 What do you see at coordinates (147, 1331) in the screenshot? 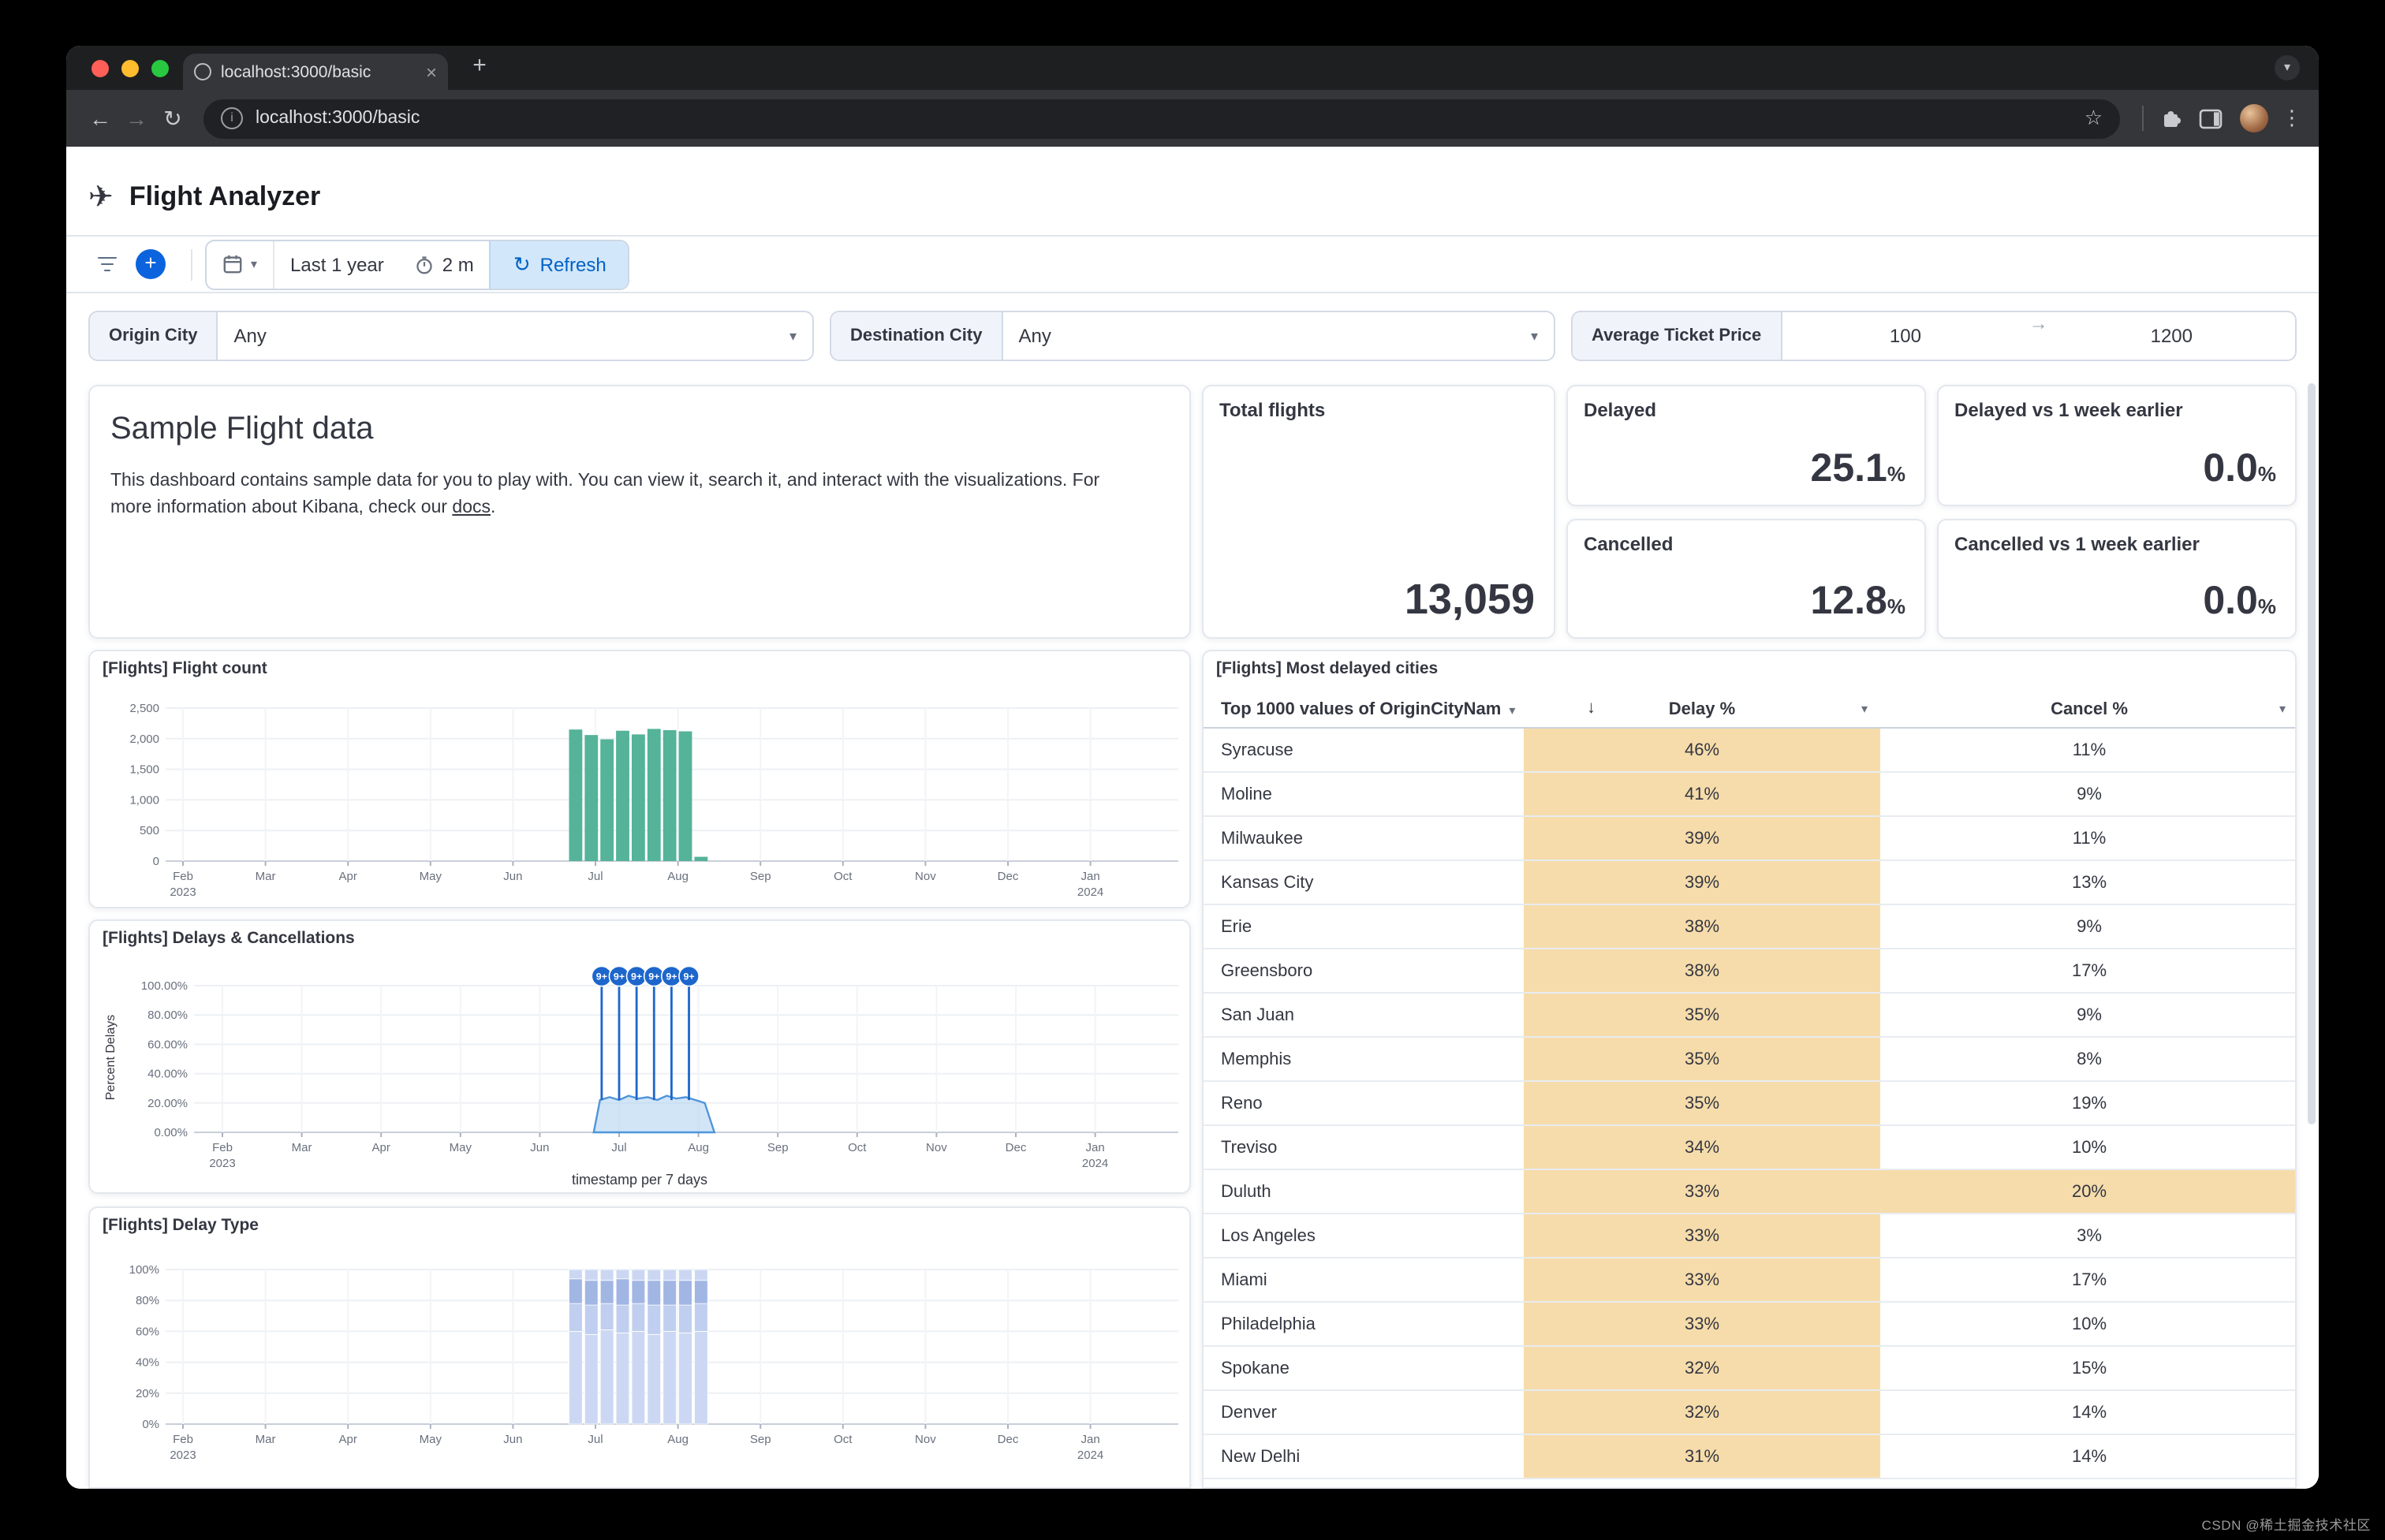
I see `svg-text: 60%` at bounding box center [147, 1331].